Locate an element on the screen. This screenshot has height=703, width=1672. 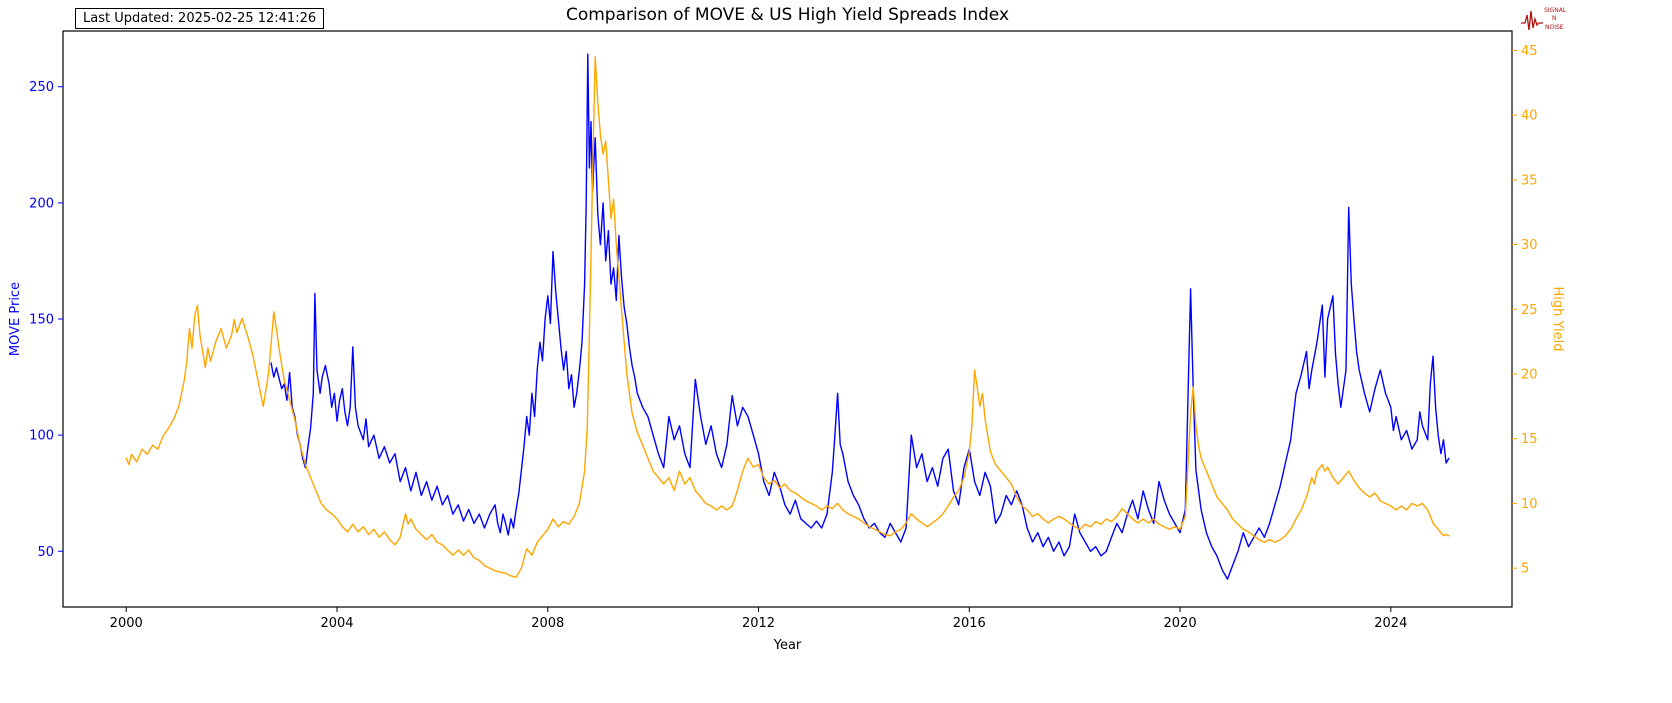
logo-text-line1: SIGNAL is located at coordinates (1555, 10).